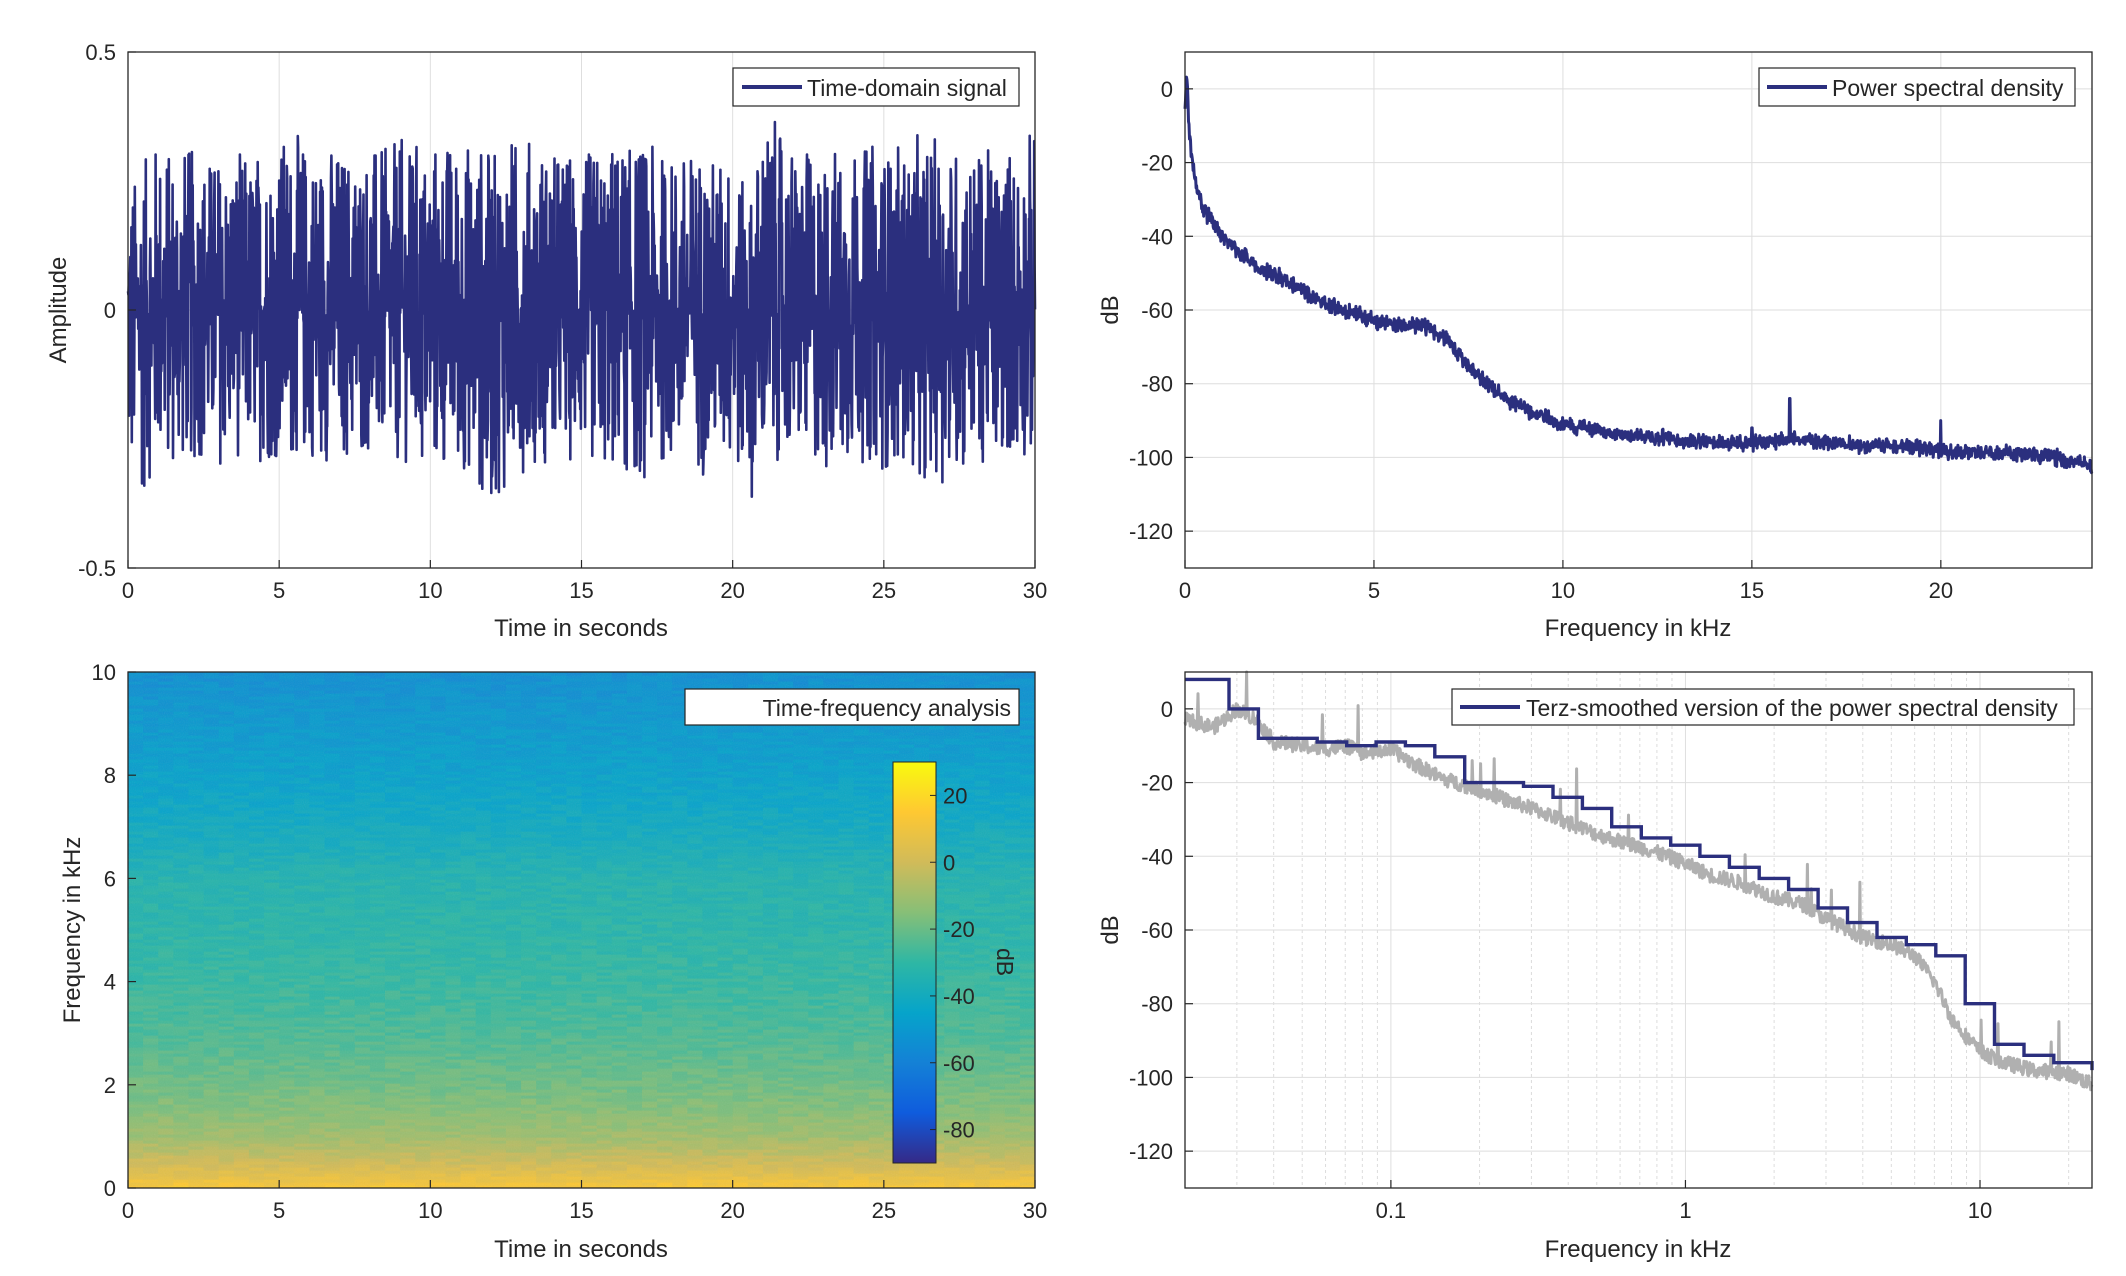 The image size is (2126, 1276). I want to click on x-axis-label: Frequency in kHz, so click(1638, 628).